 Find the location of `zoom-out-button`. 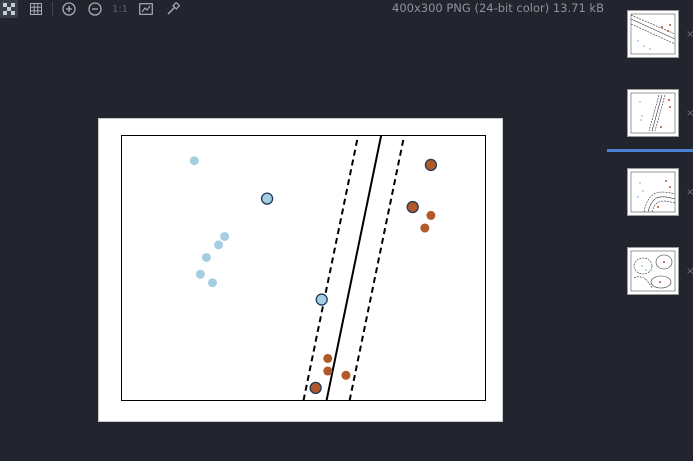

zoom-out-button is located at coordinates (95, 9).